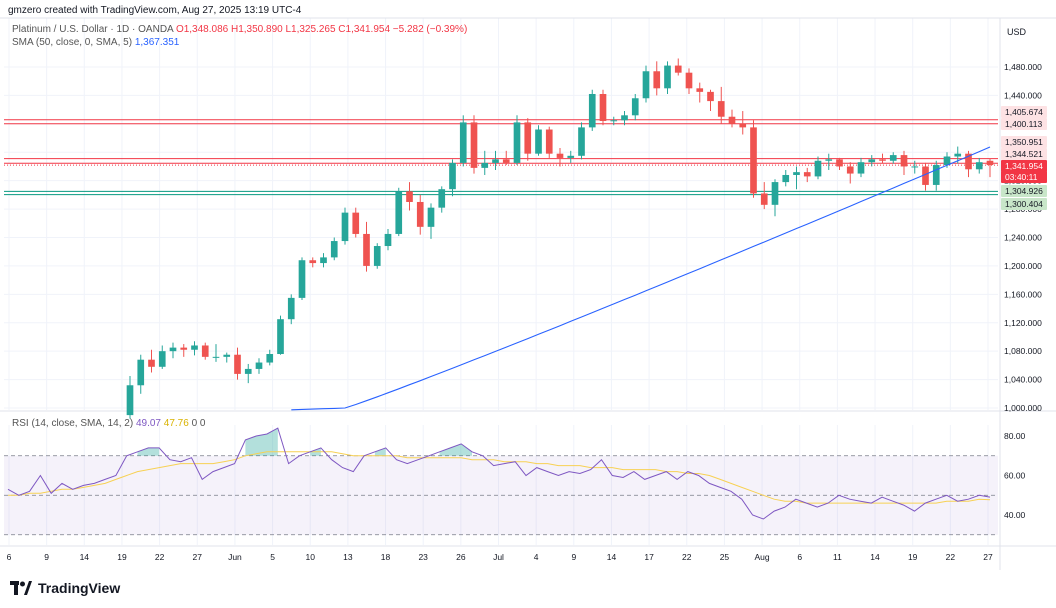 This screenshot has width=1056, height=608. I want to click on sma-legend: SMA (50, close, 0, SMA, 5) 1,367.351, so click(95, 42).